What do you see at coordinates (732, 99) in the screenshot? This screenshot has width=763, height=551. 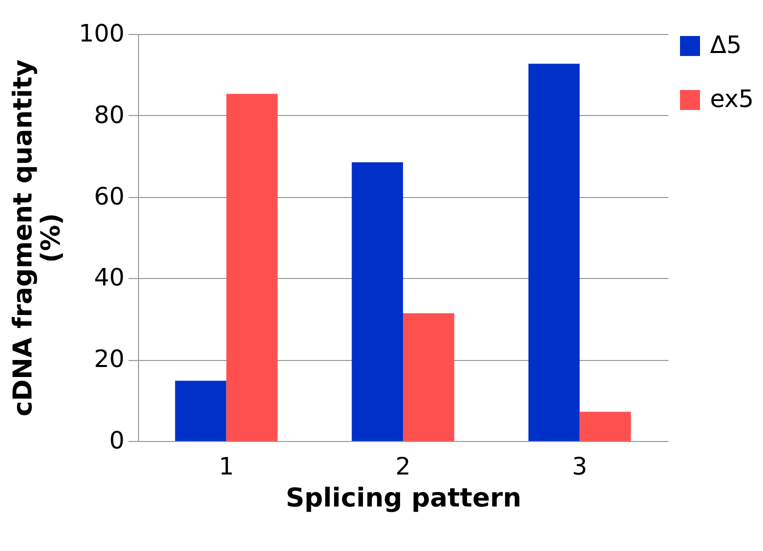 I see `legend-label: ex5` at bounding box center [732, 99].